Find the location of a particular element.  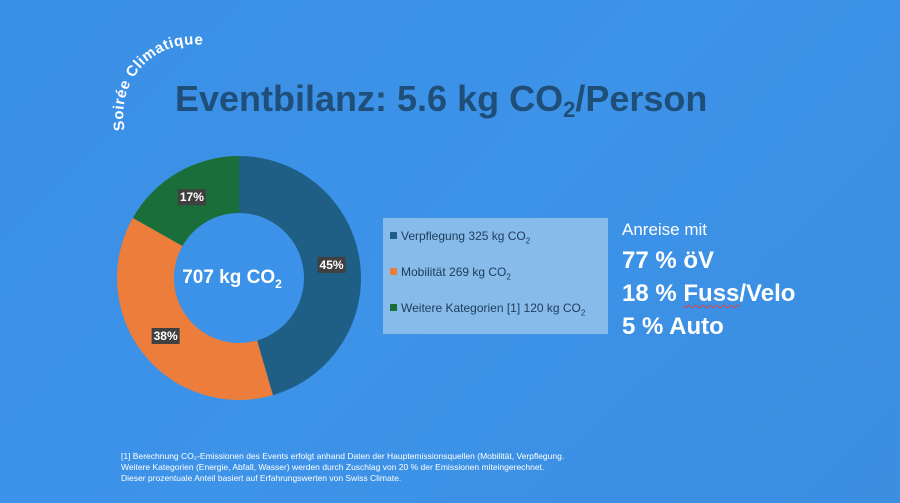

page-title: Eventbilanz: 5.6 kg CO2/Person is located at coordinates (441, 100).